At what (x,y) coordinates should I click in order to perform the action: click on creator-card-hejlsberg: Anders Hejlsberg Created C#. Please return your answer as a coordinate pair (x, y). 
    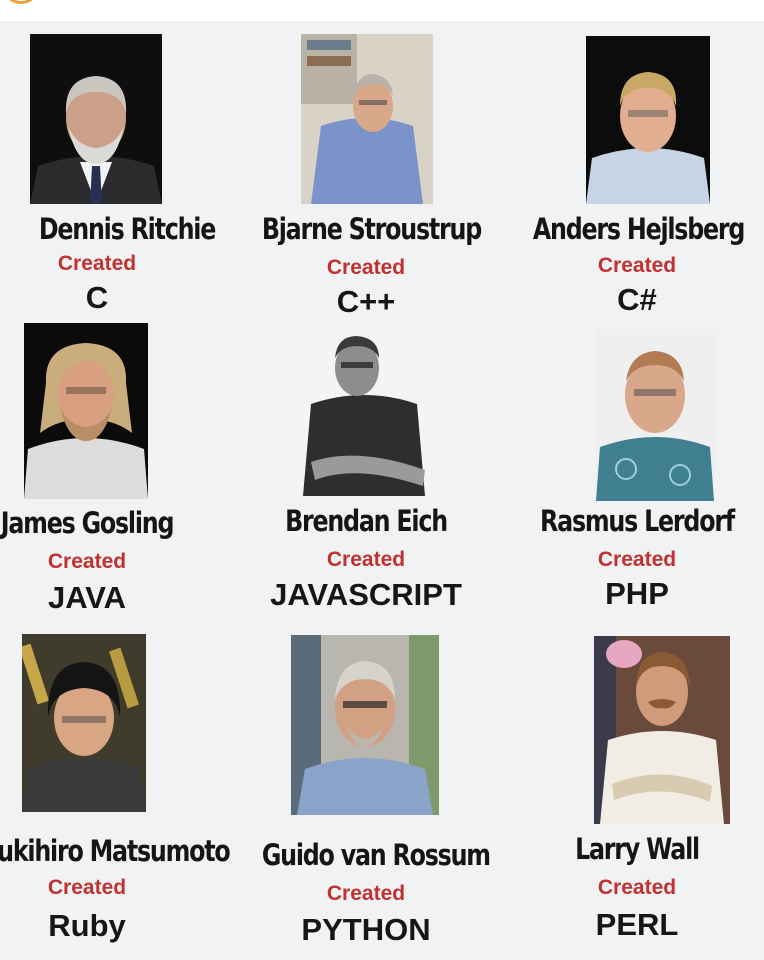
    Looking at the image, I should click on (637, 160).